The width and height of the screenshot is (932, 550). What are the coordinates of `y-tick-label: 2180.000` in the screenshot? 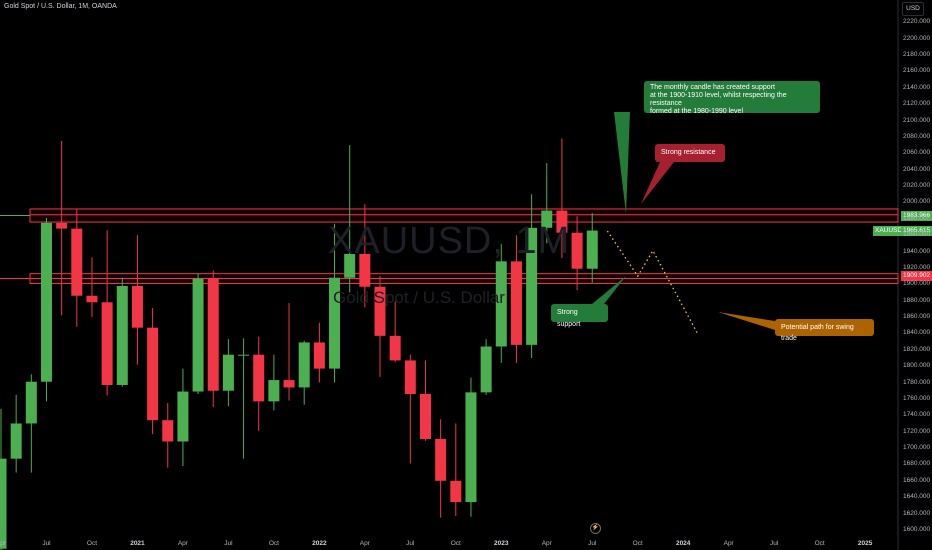 It's located at (917, 55).